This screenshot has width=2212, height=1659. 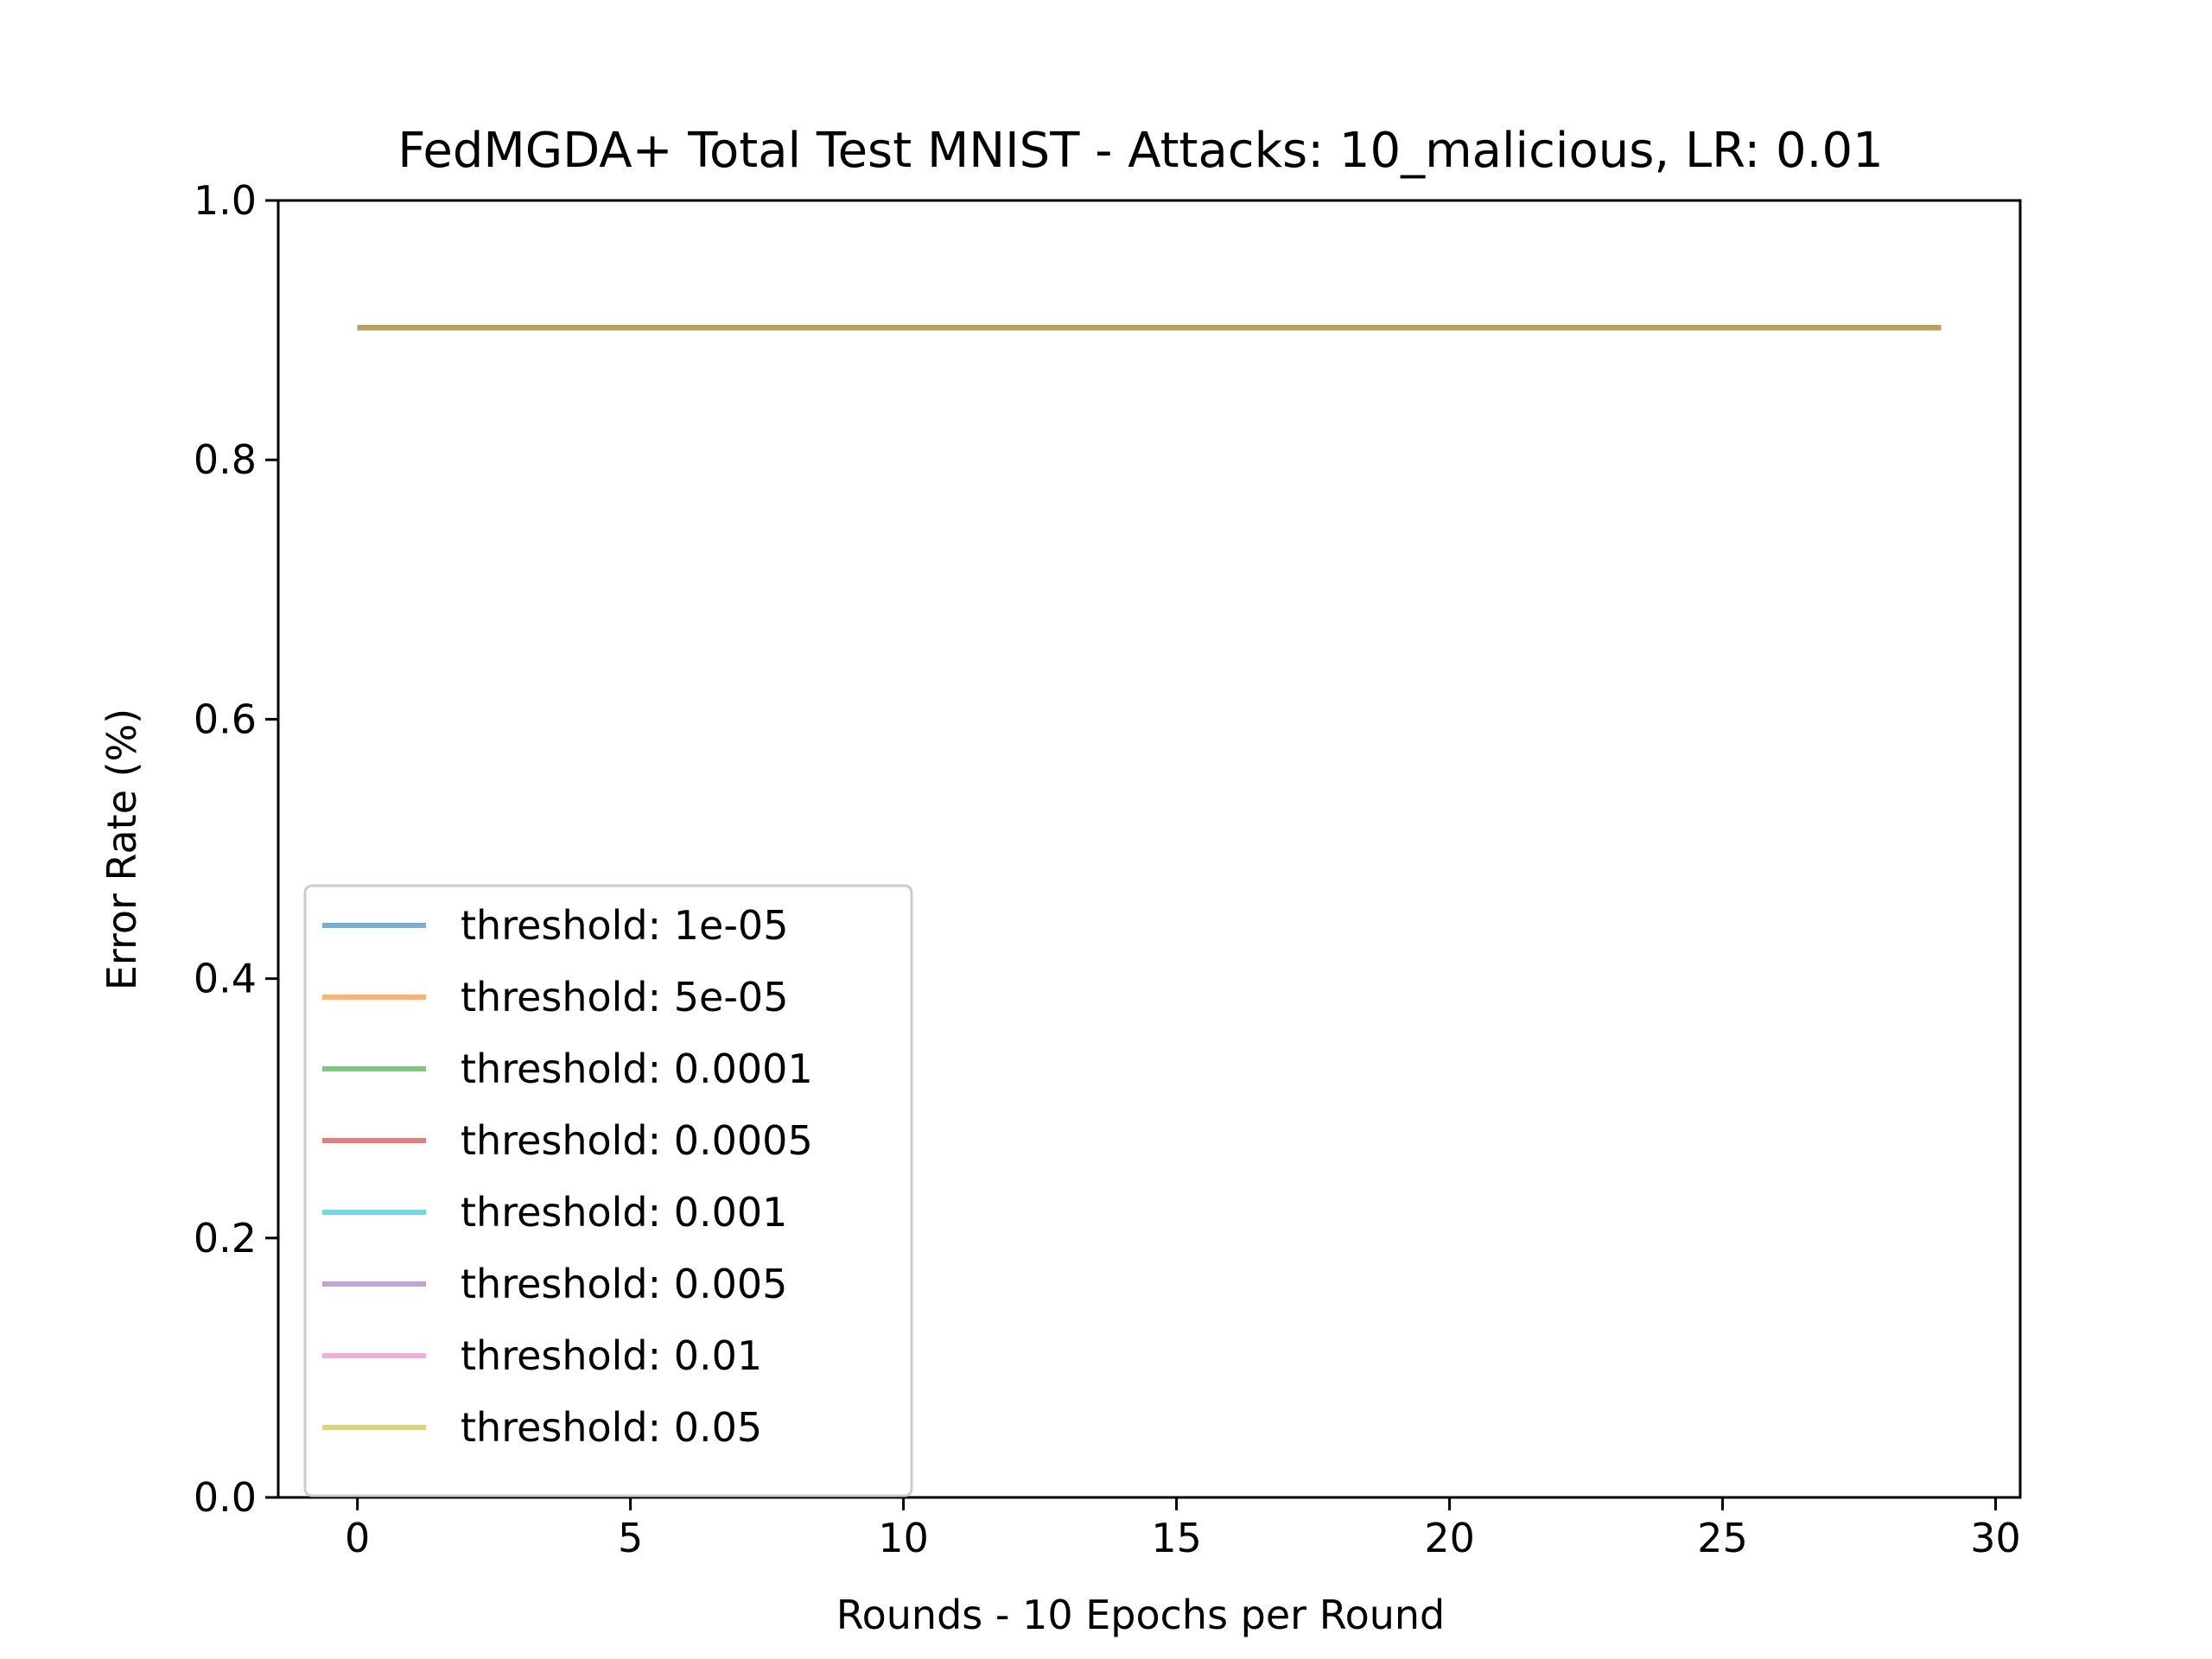 I want to click on x-tick-label: 10, so click(x=903, y=1538).